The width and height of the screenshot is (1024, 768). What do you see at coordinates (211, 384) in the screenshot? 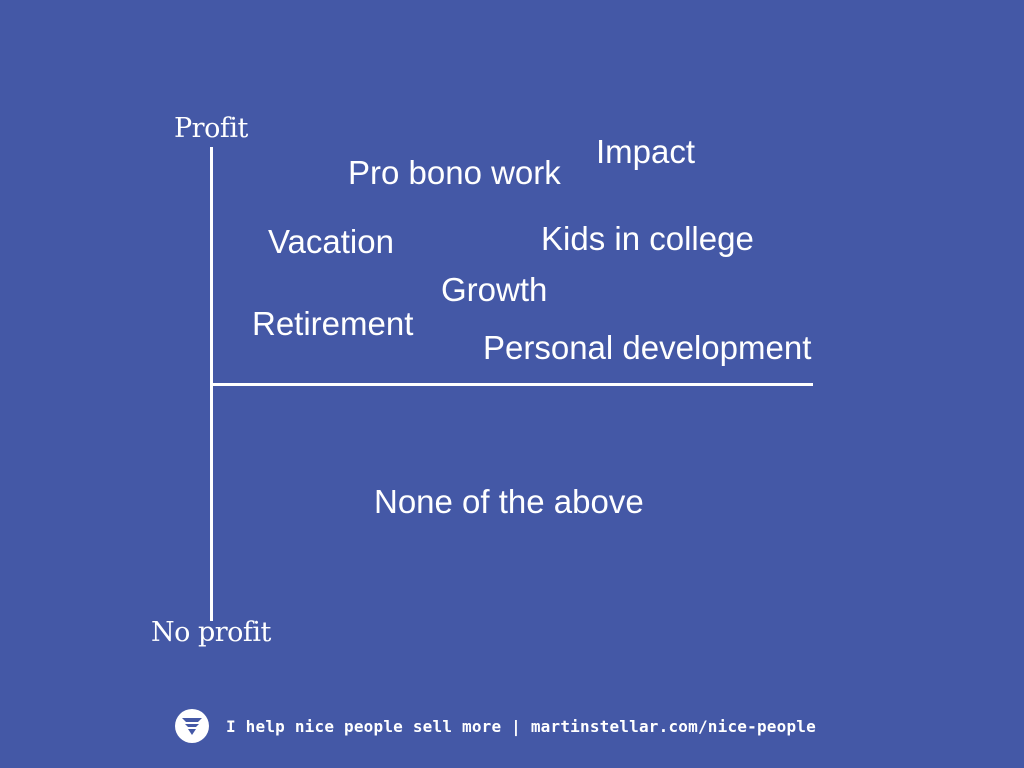
I see `vertical-axis-line` at bounding box center [211, 384].